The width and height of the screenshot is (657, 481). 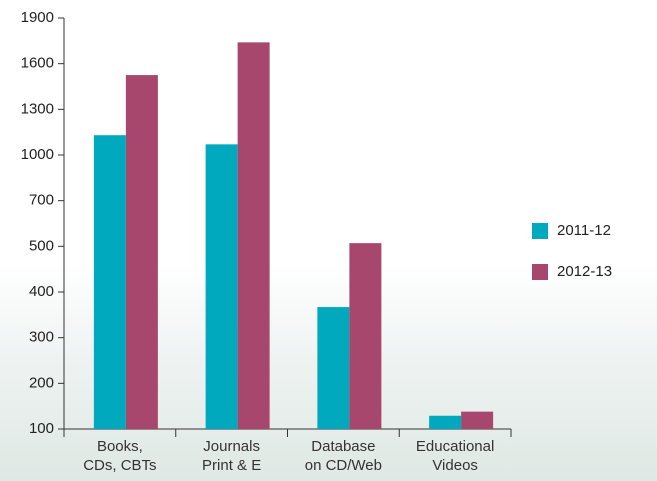 I want to click on y-tick-label: 1000, so click(x=37, y=154).